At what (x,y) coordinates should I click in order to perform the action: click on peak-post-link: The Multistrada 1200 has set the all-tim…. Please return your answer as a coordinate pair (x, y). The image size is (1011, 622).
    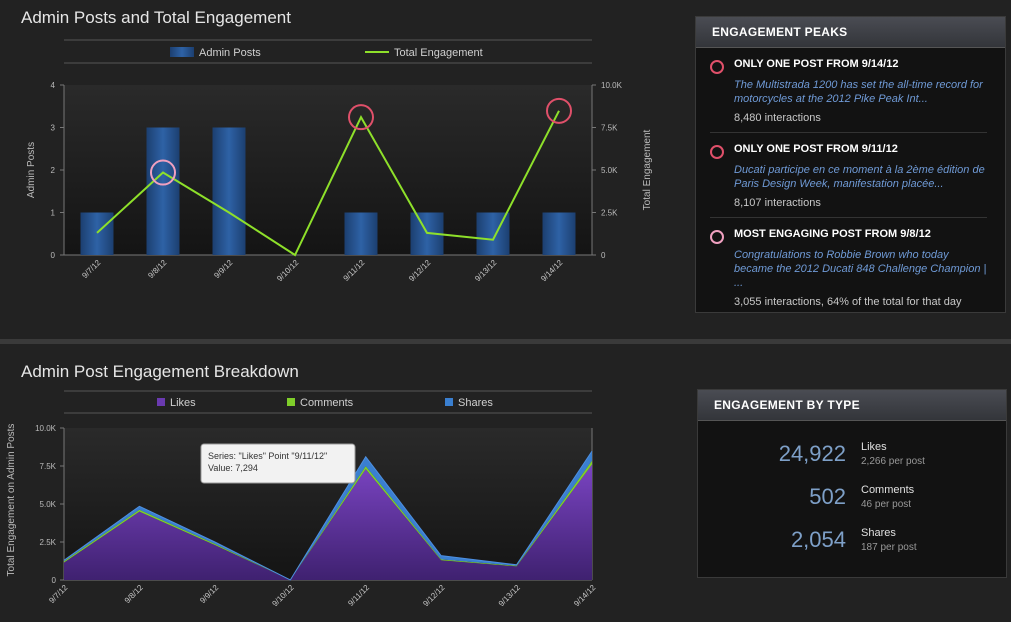
    Looking at the image, I should click on (858, 92).